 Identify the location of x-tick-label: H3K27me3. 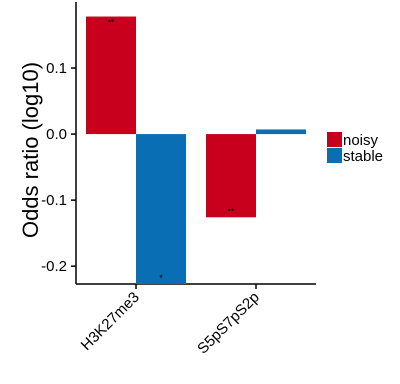
(110, 321).